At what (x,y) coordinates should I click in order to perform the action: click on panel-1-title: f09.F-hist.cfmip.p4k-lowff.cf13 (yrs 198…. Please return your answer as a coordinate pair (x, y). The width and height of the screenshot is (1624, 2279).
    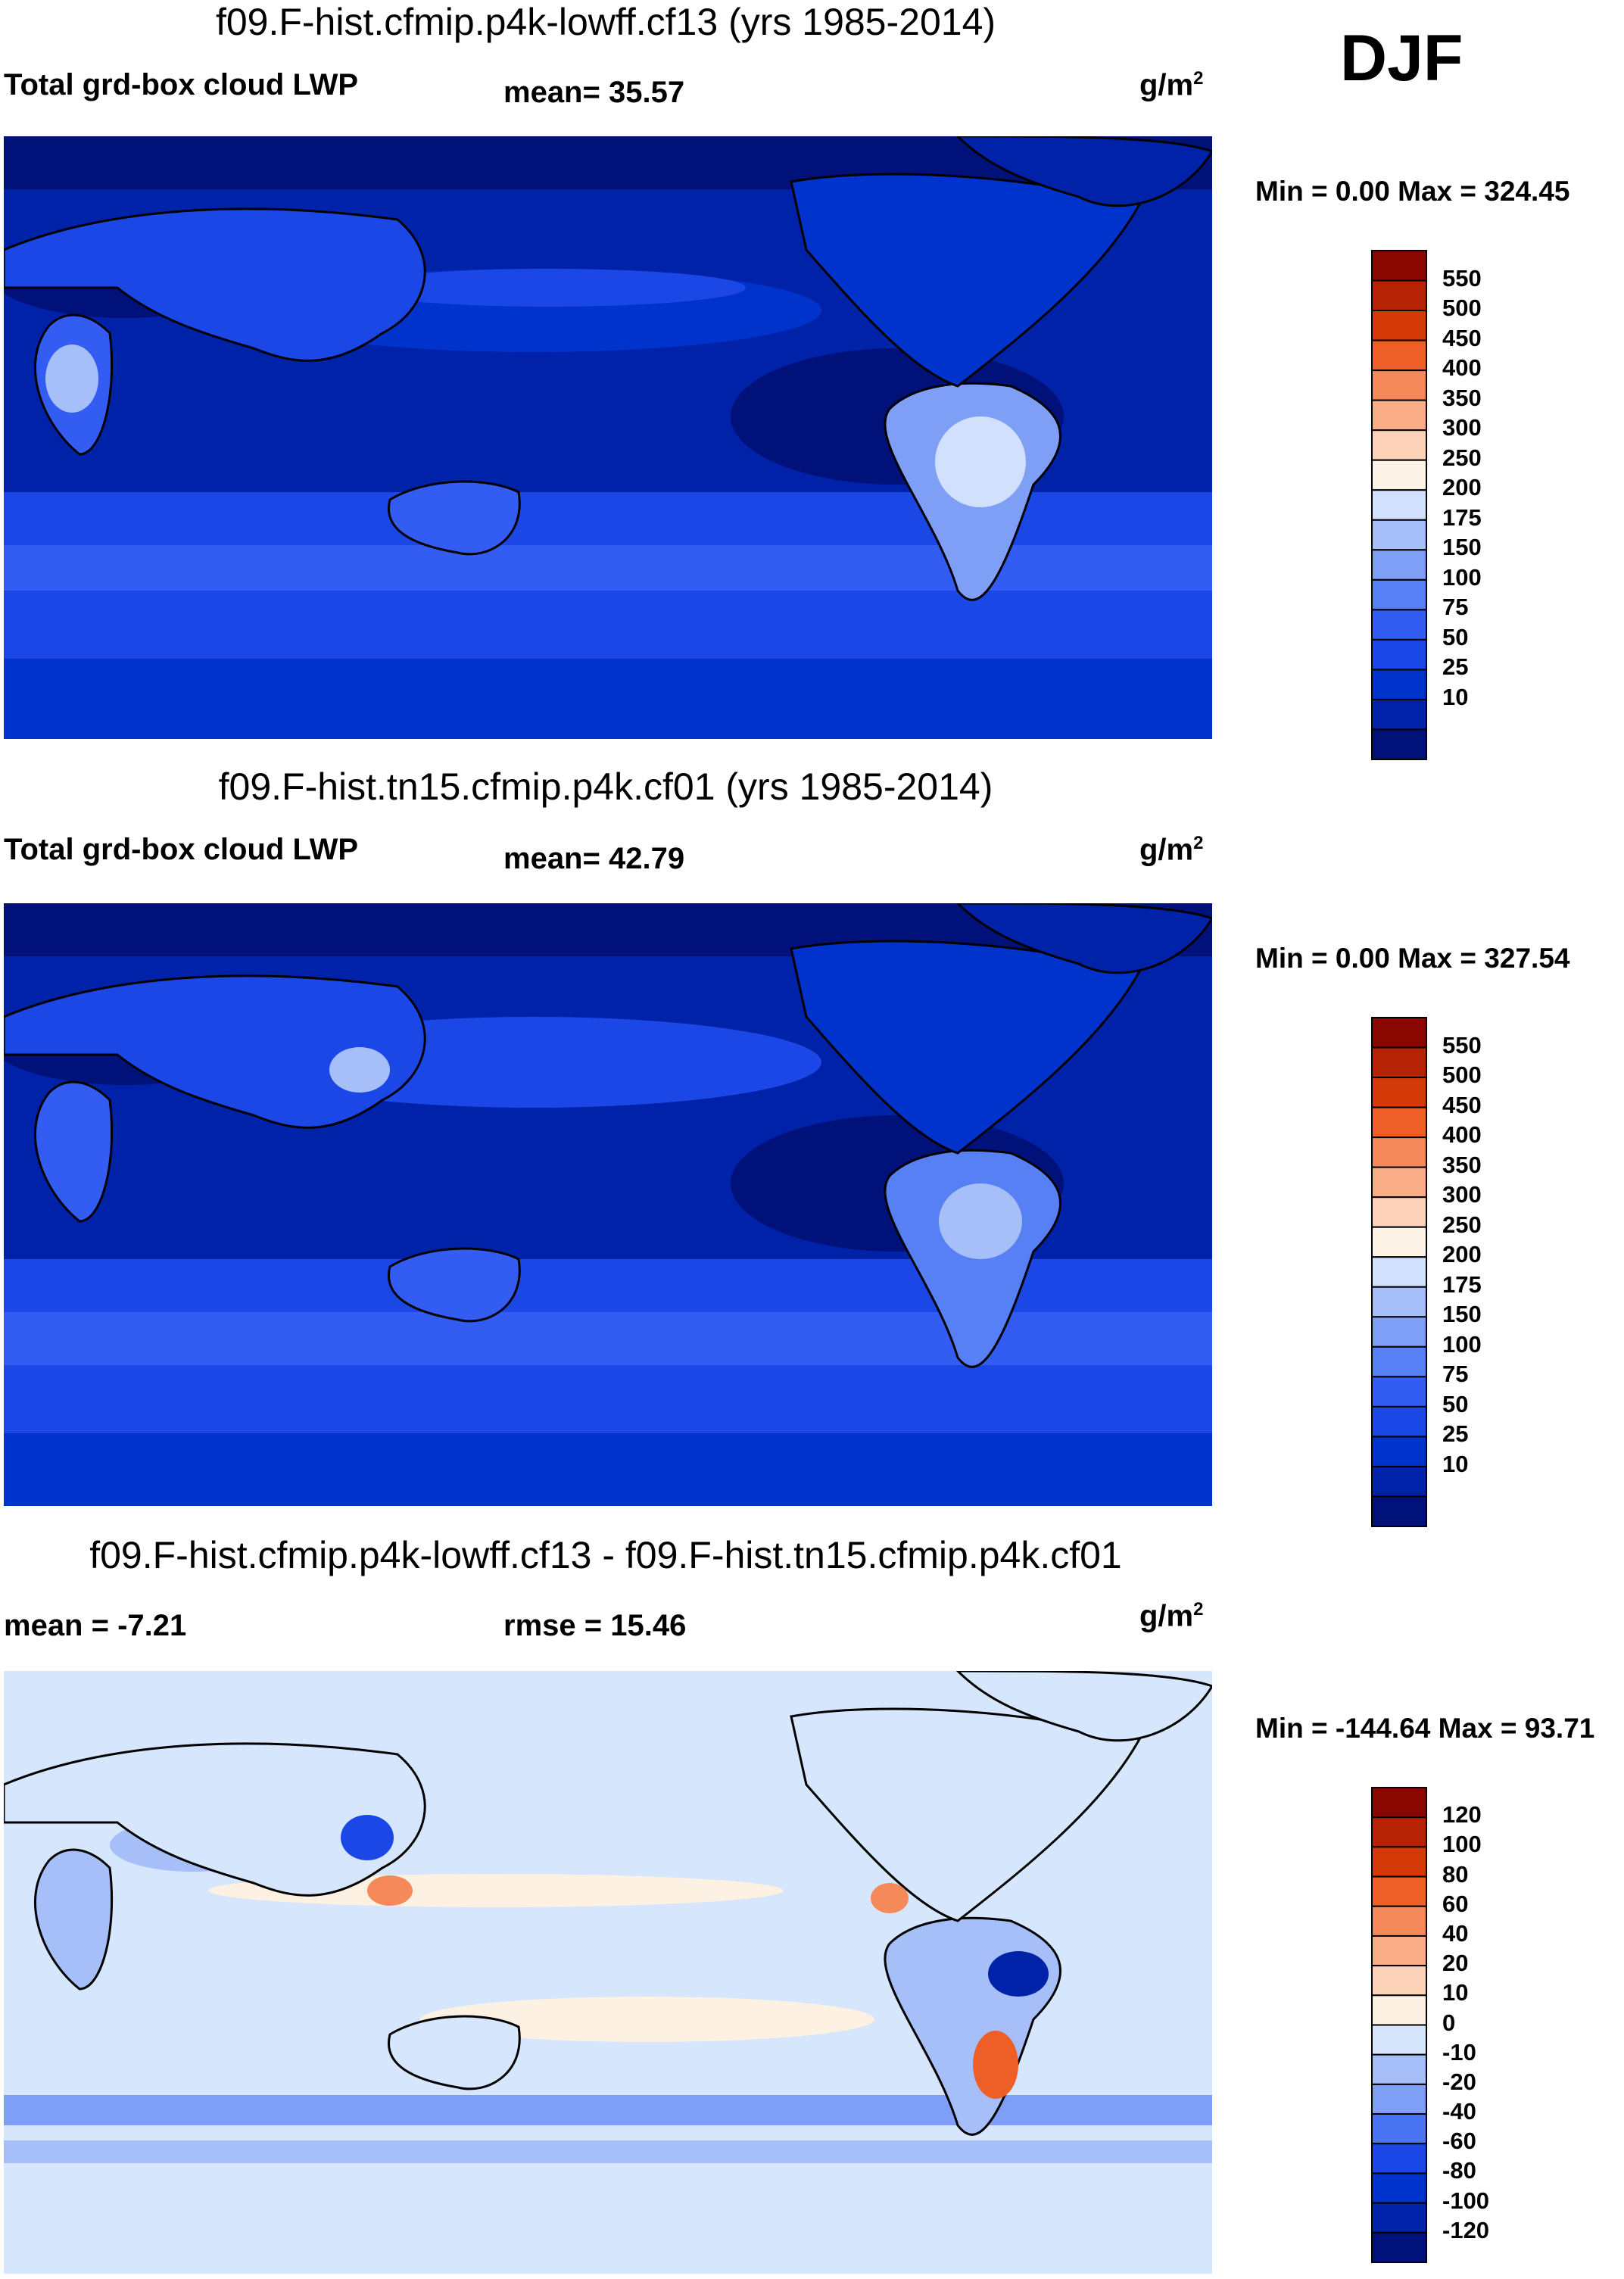
    Looking at the image, I should click on (605, 22).